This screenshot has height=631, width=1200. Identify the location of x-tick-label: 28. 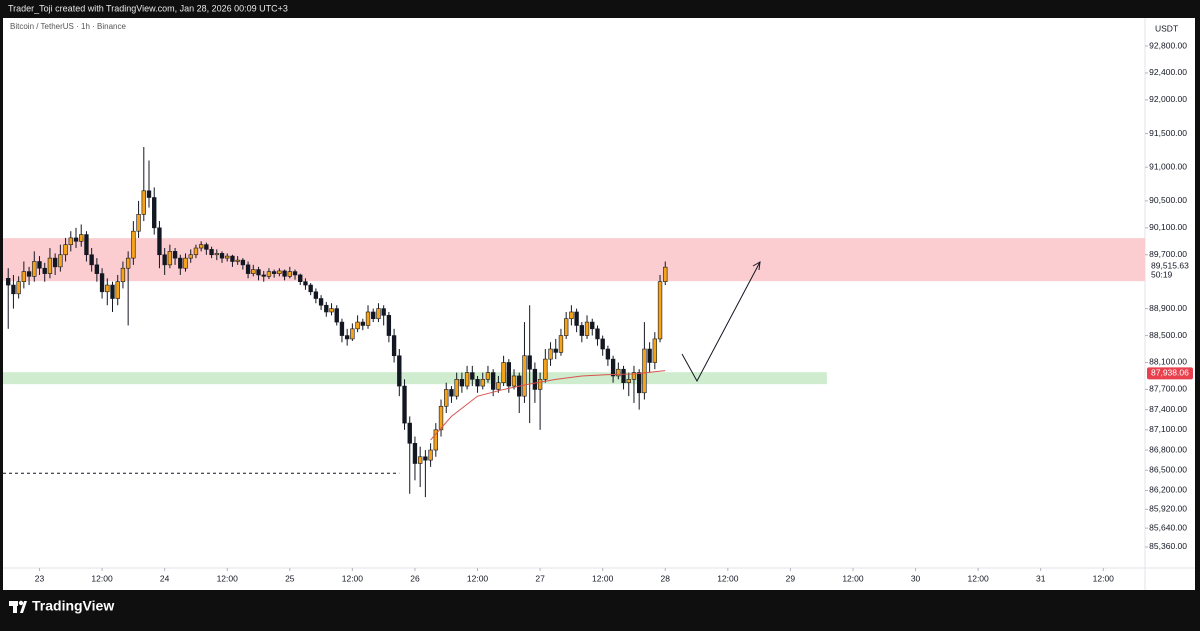
(666, 578).